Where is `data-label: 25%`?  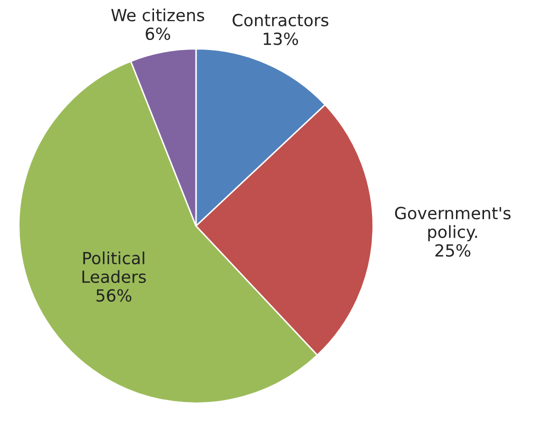
data-label: 25% is located at coordinates (452, 250).